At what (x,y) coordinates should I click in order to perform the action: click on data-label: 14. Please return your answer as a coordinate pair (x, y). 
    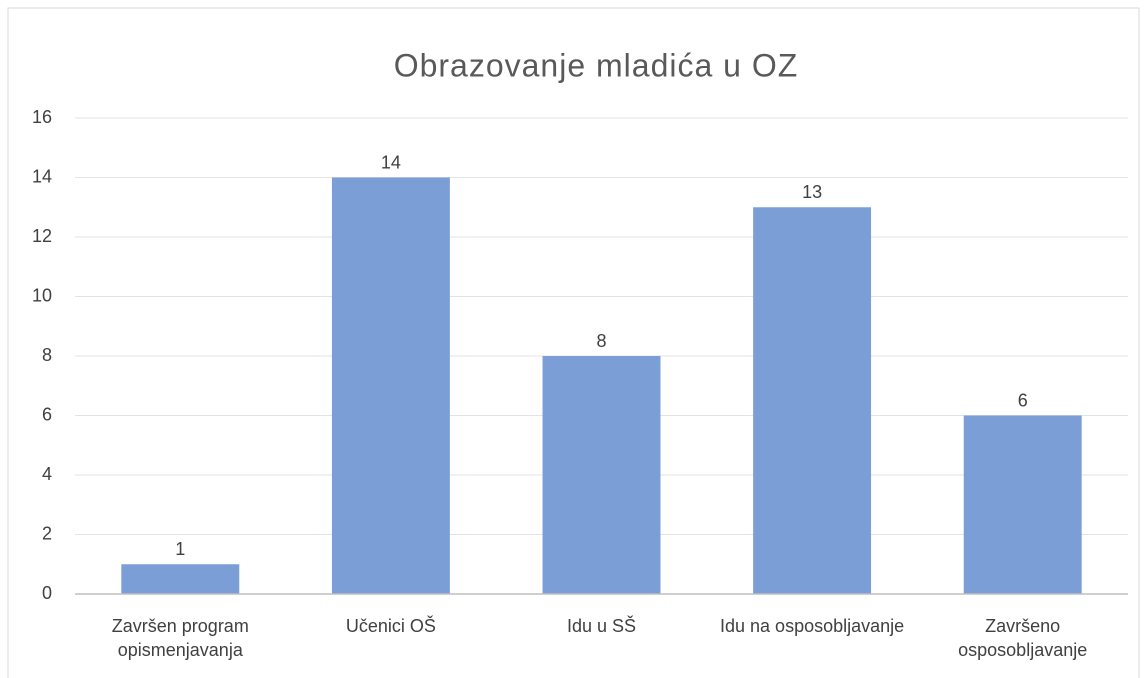
    Looking at the image, I should click on (391, 162).